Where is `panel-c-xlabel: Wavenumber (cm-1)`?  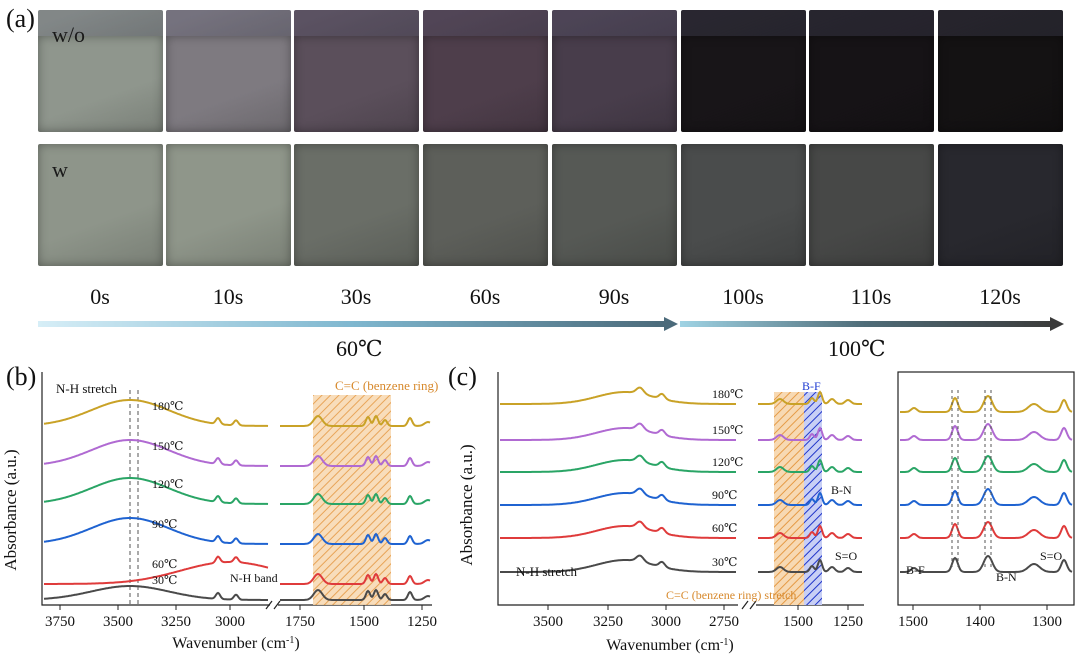
panel-c-xlabel: Wavenumber (cm-1) is located at coordinates (669, 646).